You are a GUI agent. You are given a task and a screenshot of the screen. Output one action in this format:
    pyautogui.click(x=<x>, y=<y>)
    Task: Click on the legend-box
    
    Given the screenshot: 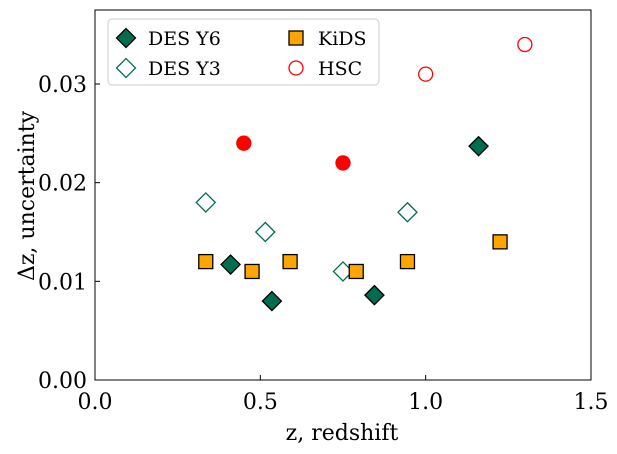 What is the action you would take?
    pyautogui.click(x=243, y=52)
    